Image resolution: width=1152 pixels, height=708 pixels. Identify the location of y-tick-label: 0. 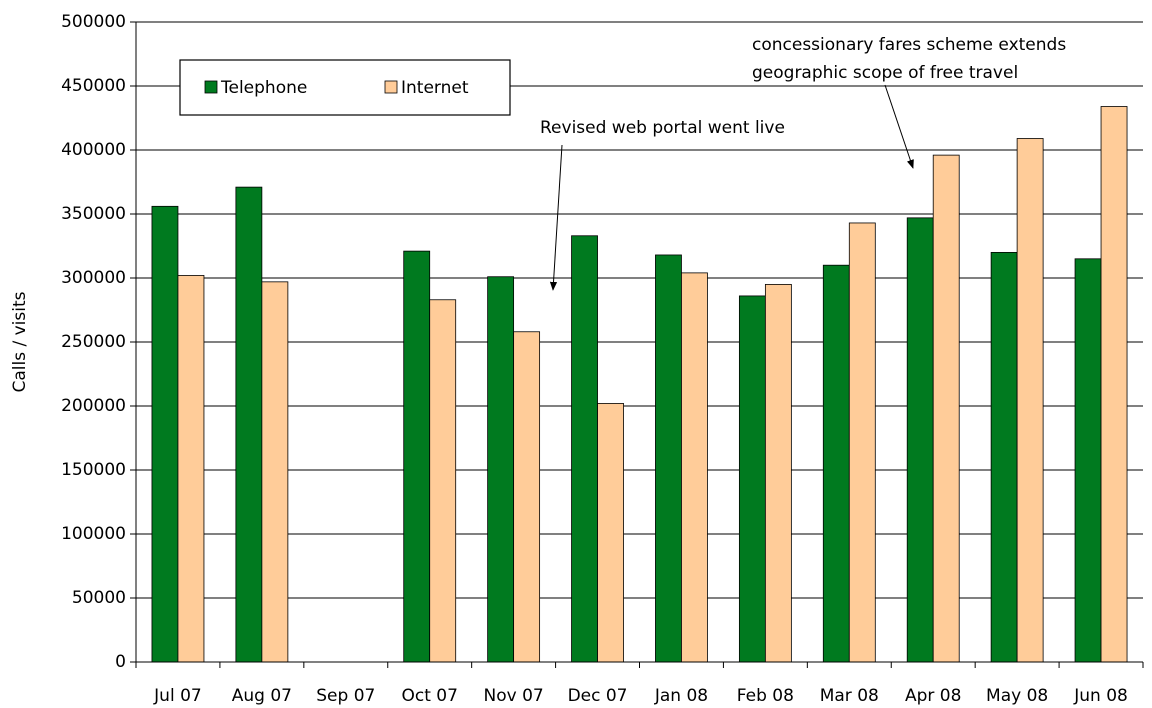
(120, 662).